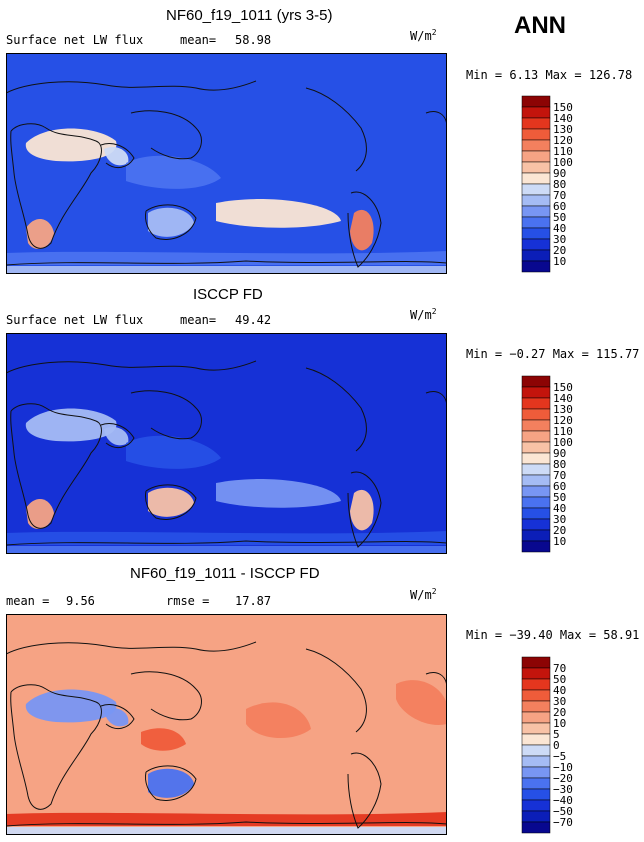 This screenshot has width=644, height=842. I want to click on map-model-field, so click(226, 201).